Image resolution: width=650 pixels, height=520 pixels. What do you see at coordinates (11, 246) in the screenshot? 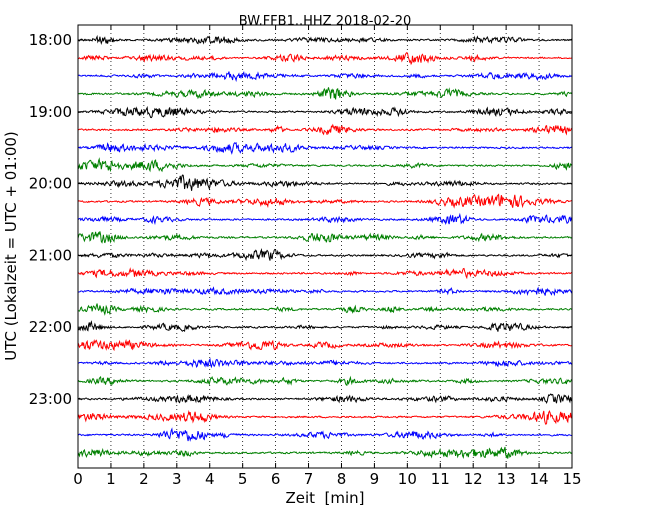
I see `y-axis-label: UTC (Lokalzeit = UTC + 01:00)` at bounding box center [11, 246].